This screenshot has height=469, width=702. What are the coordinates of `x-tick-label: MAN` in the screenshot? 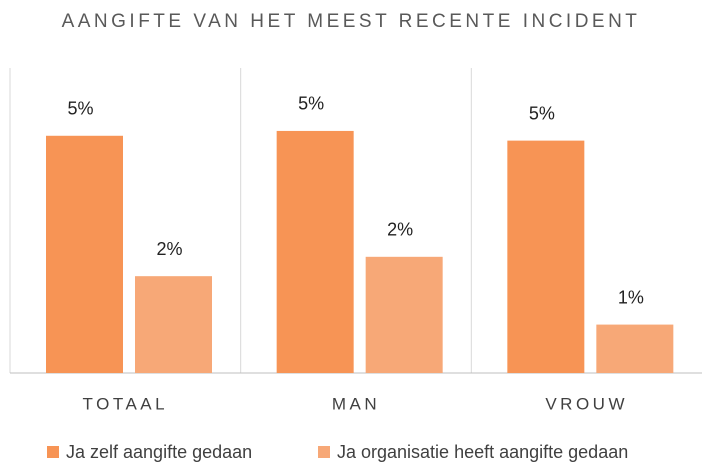 It's located at (356, 403).